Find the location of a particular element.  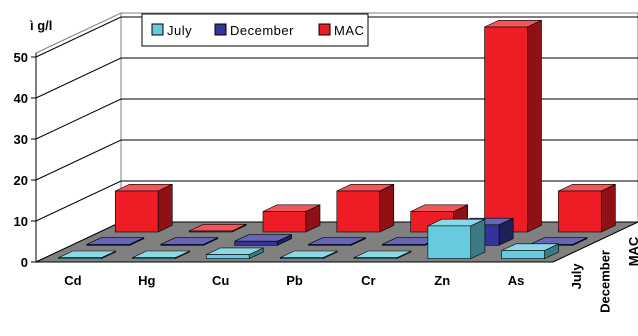

x-tick-label: Hg is located at coordinates (146, 280).